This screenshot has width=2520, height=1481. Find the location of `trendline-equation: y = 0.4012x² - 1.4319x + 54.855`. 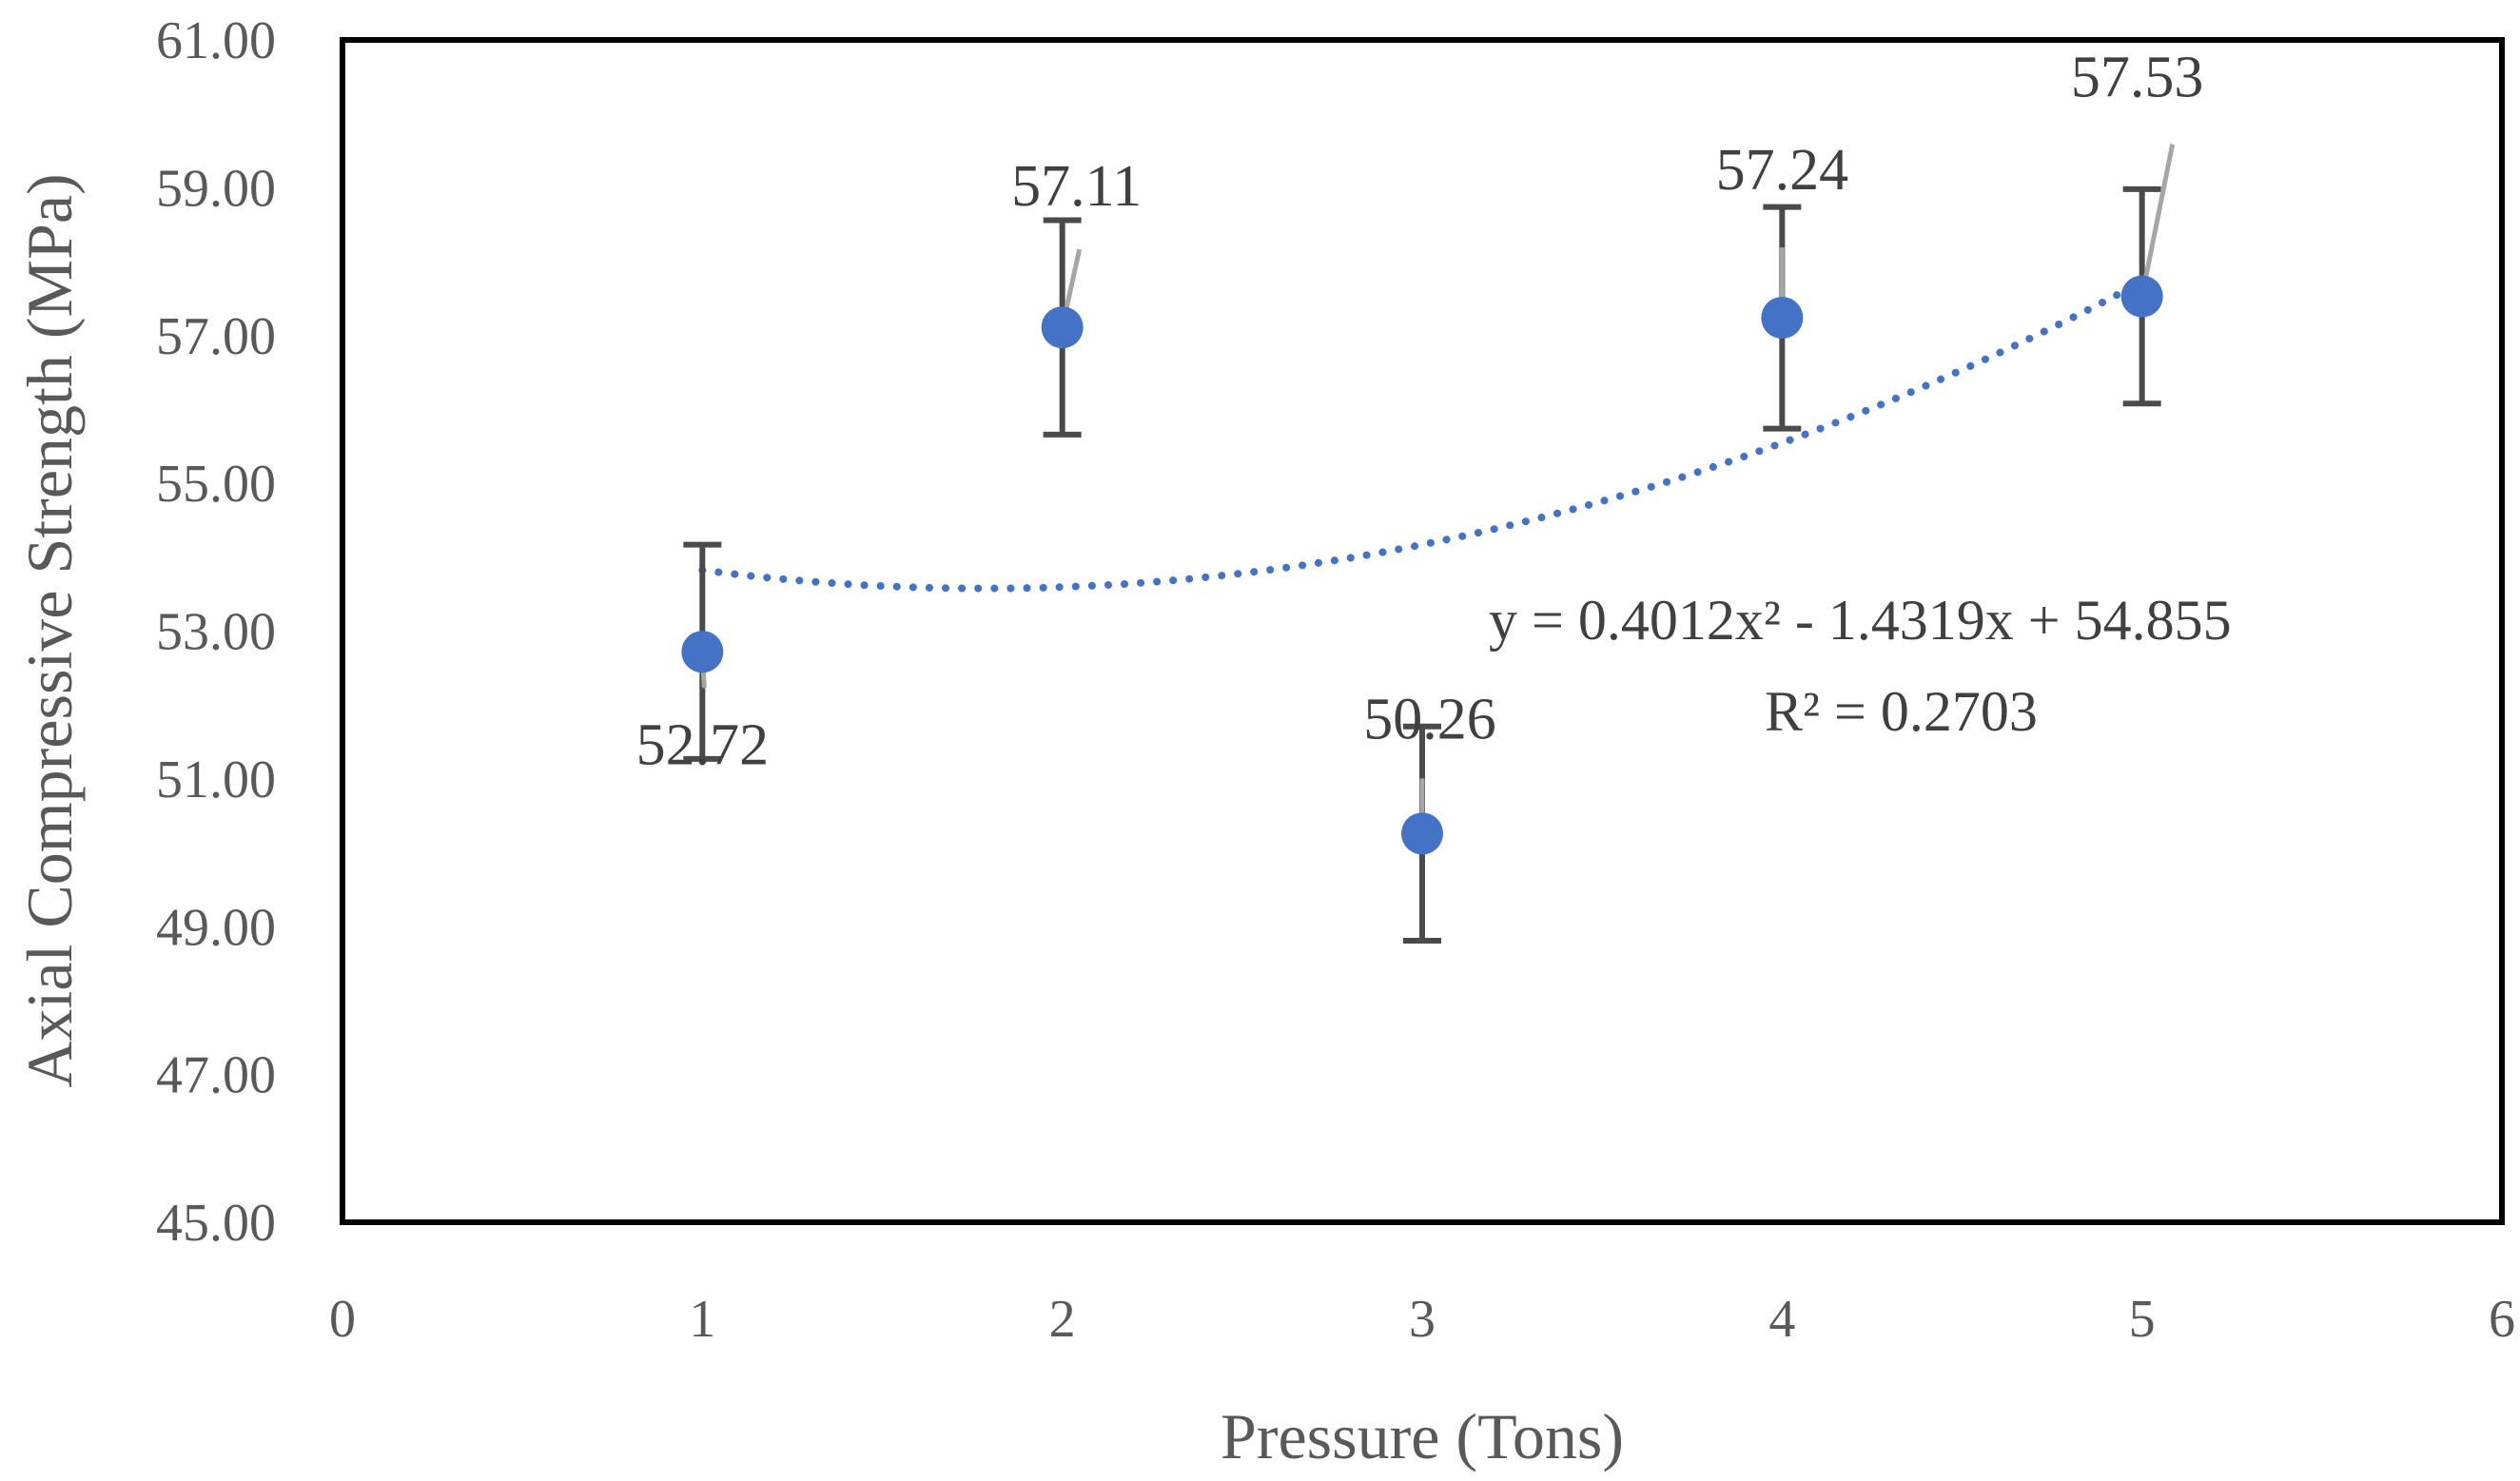

trendline-equation: y = 0.4012x² - 1.4319x + 54.855 is located at coordinates (1861, 620).